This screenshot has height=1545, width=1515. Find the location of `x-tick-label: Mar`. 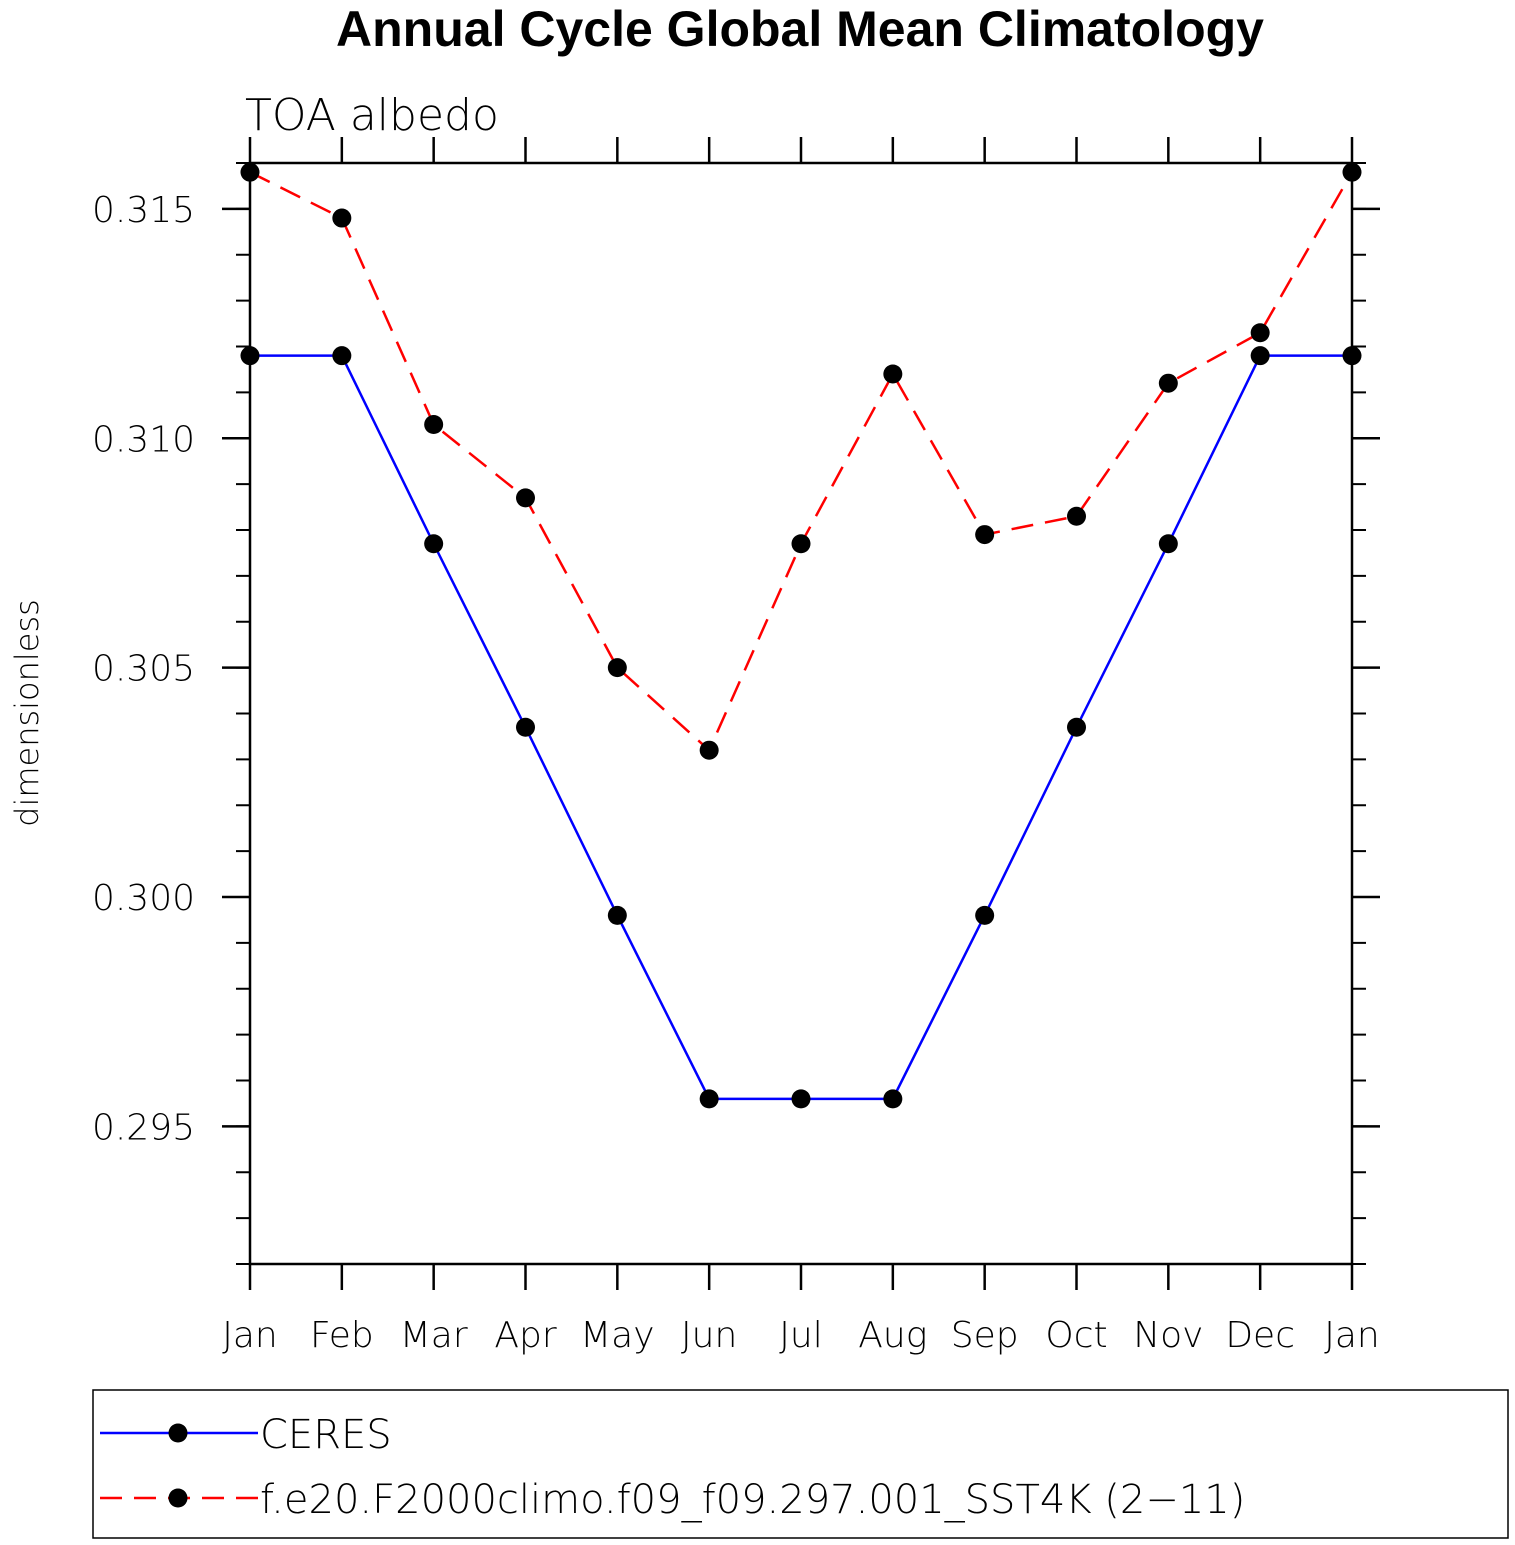

x-tick-label: Mar is located at coordinates (434, 1335).